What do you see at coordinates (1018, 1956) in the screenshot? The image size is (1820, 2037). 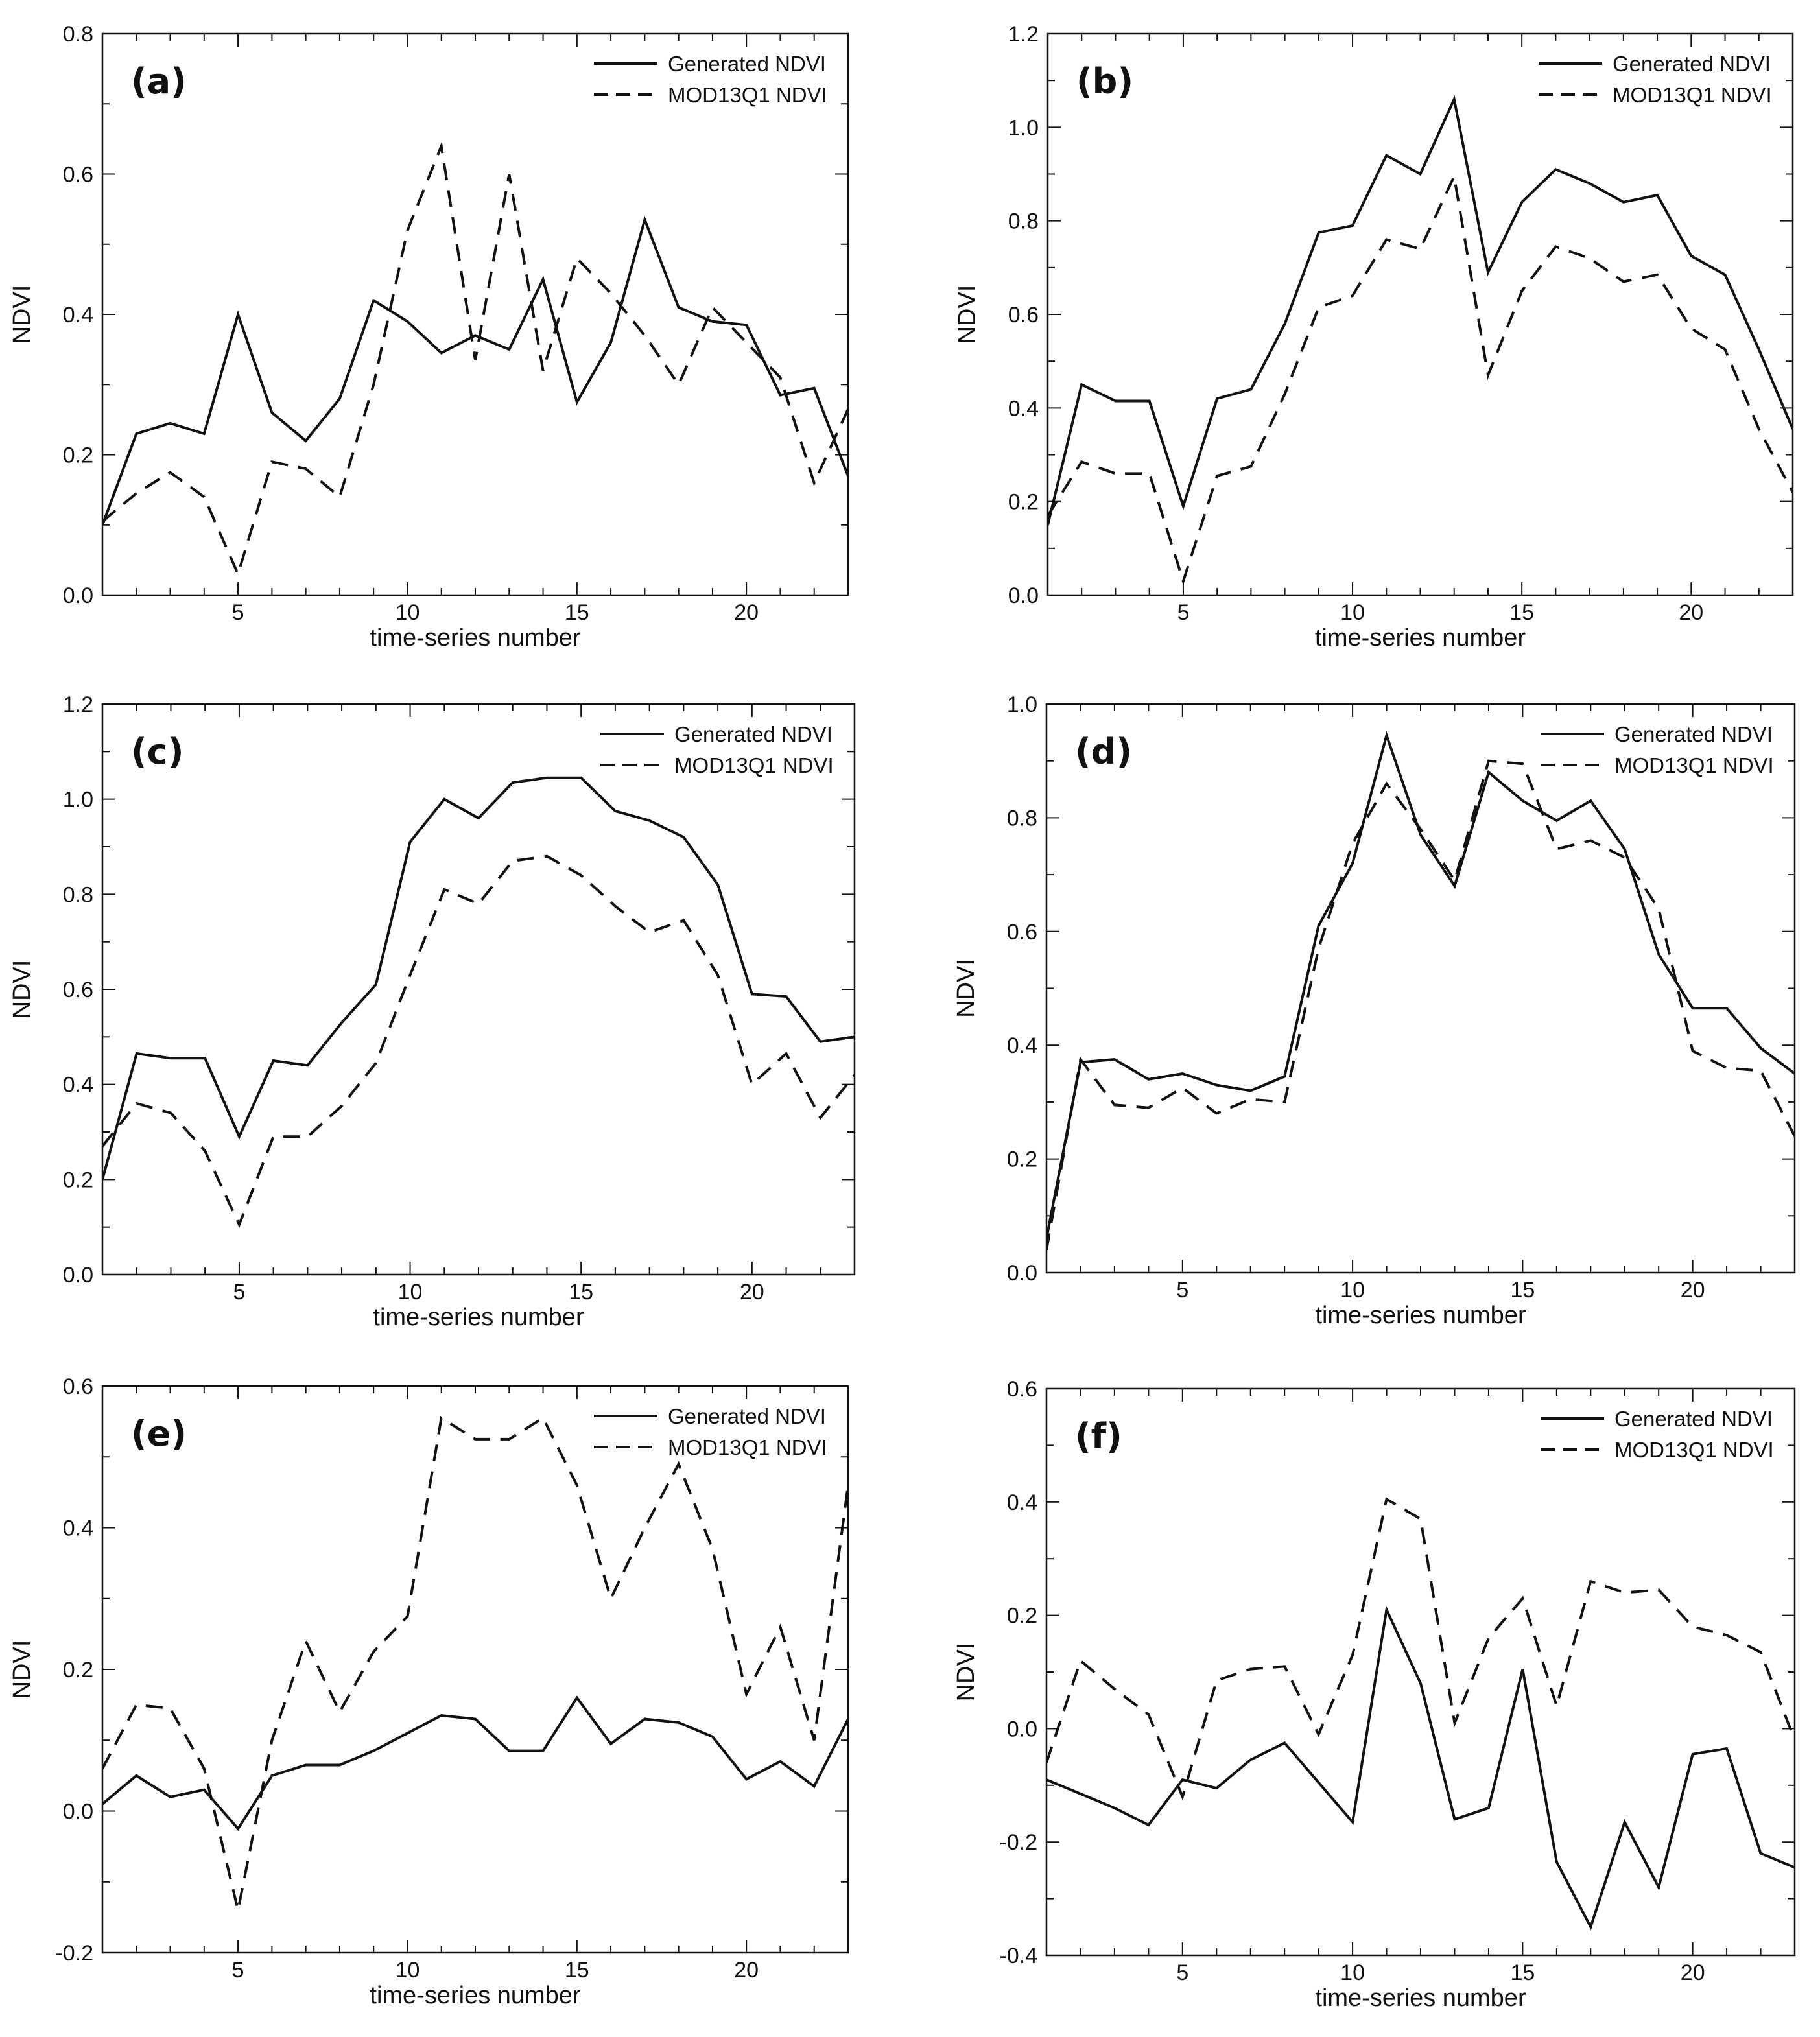 I see `y-tick-label: -0.4` at bounding box center [1018, 1956].